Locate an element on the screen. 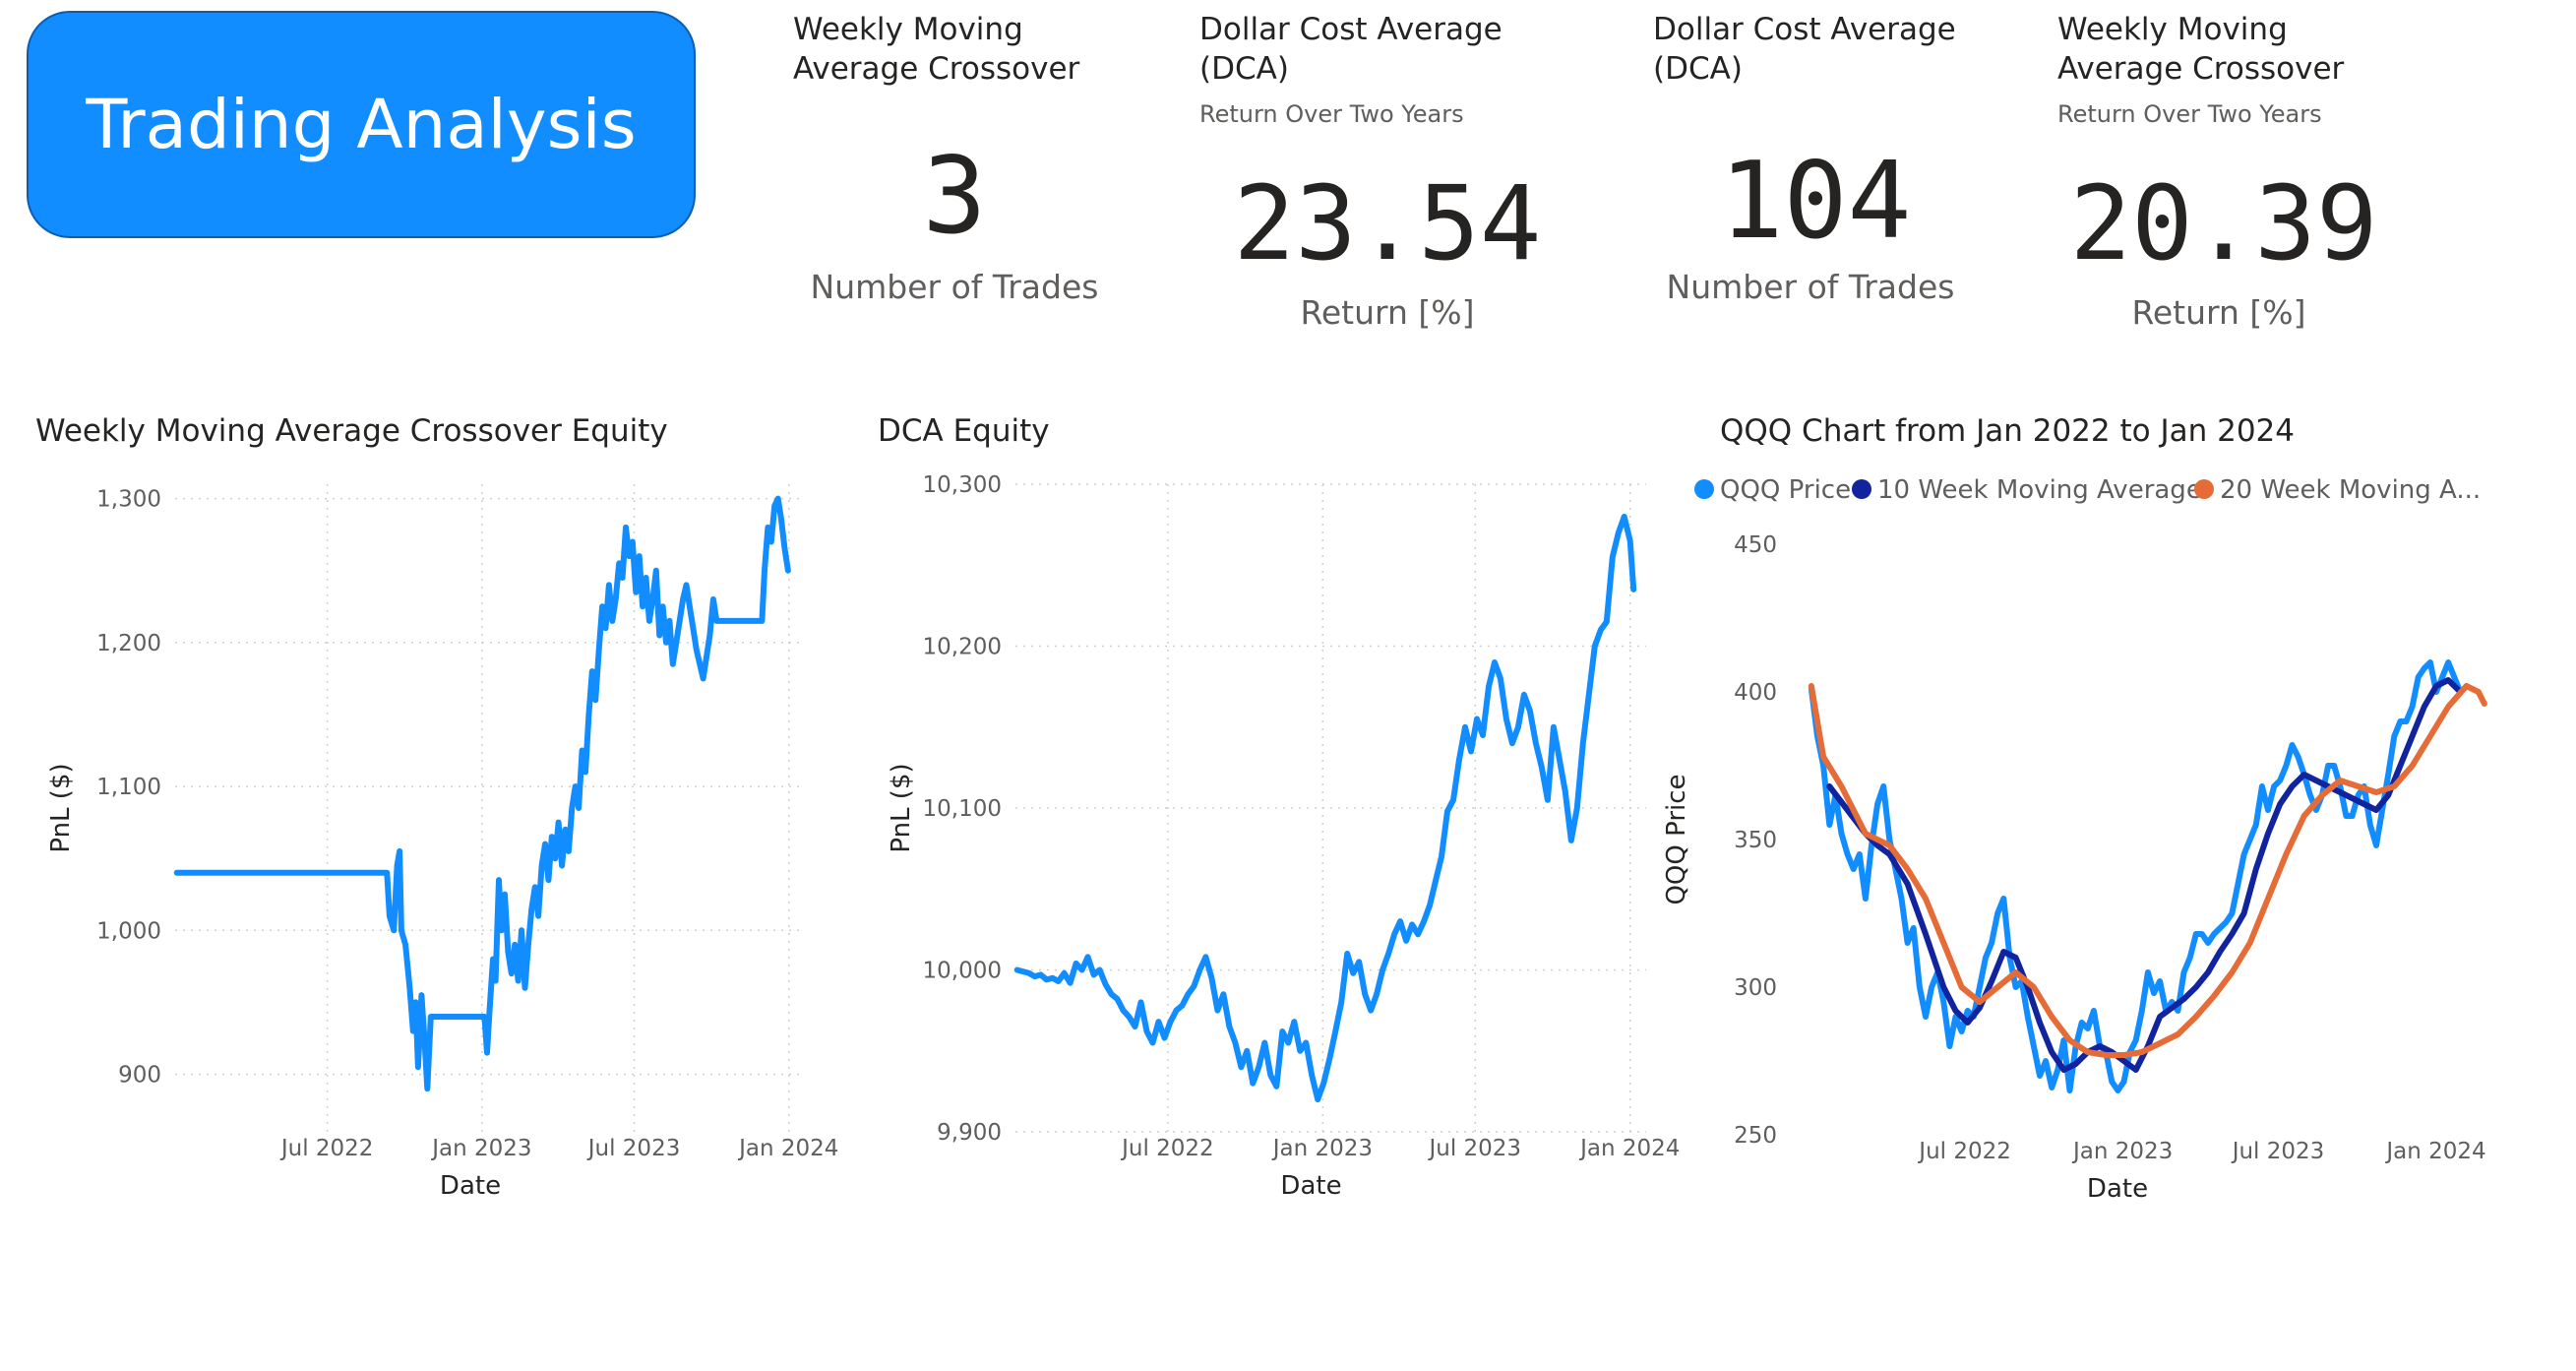  page-title: Trading Analysis is located at coordinates (361, 125).